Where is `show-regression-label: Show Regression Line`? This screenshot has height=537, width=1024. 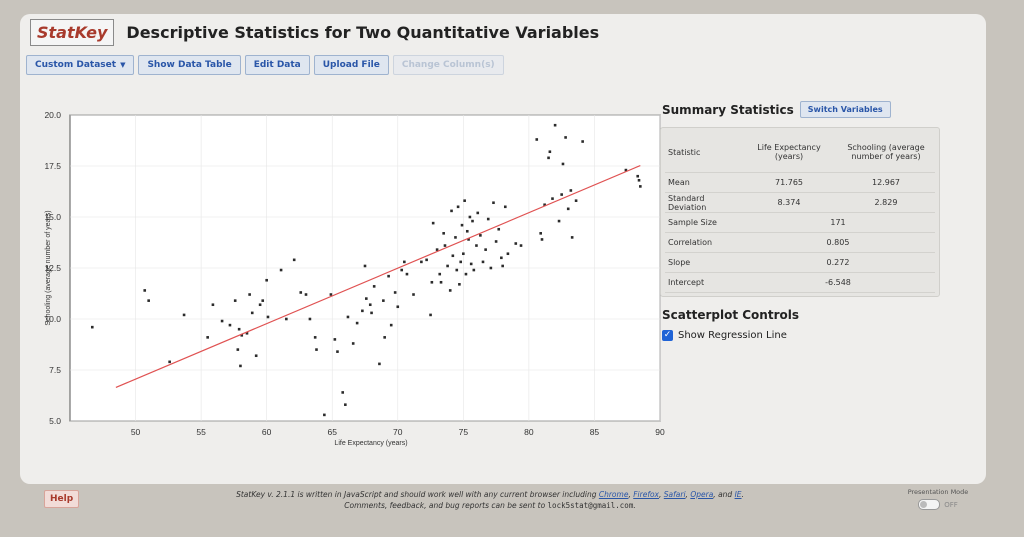 show-regression-label: Show Regression Line is located at coordinates (732, 335).